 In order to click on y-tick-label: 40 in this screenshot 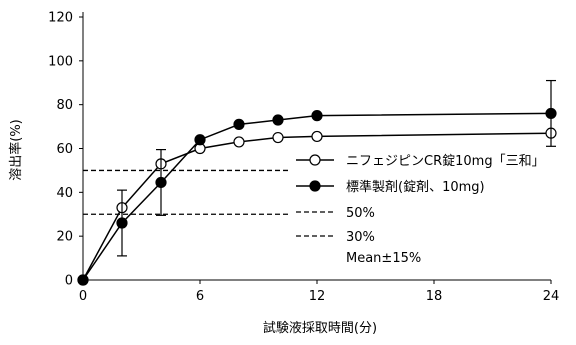, I will do `click(64, 193)`.